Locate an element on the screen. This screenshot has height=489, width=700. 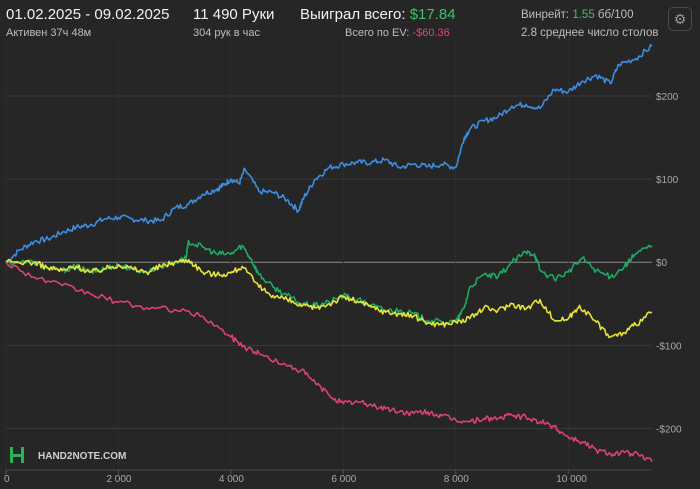
winrate: Винрейт: 1.55 бб/100 is located at coordinates (577, 15).